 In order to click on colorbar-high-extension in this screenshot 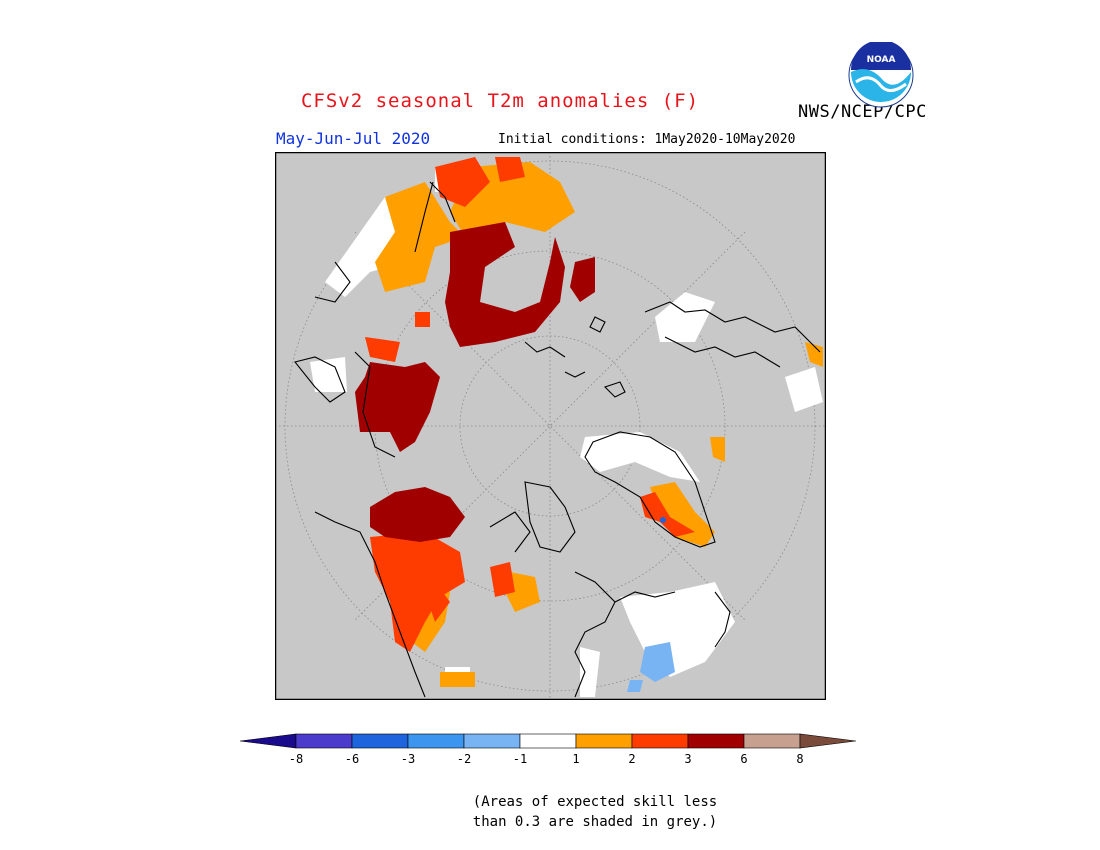, I will do `click(828, 741)`.